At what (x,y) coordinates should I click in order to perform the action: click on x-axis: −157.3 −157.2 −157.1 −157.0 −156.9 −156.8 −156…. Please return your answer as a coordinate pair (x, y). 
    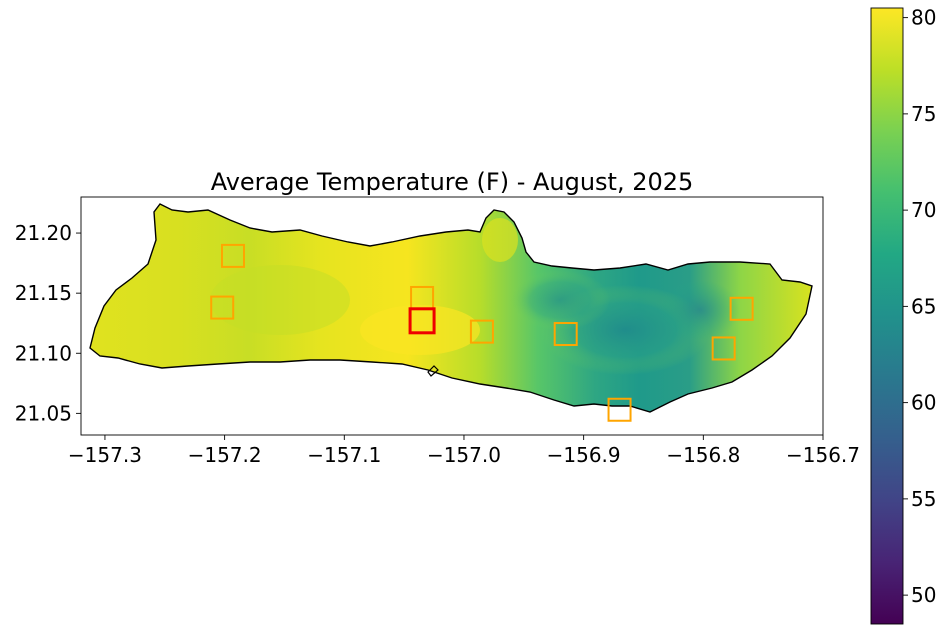
    Looking at the image, I should click on (464, 451).